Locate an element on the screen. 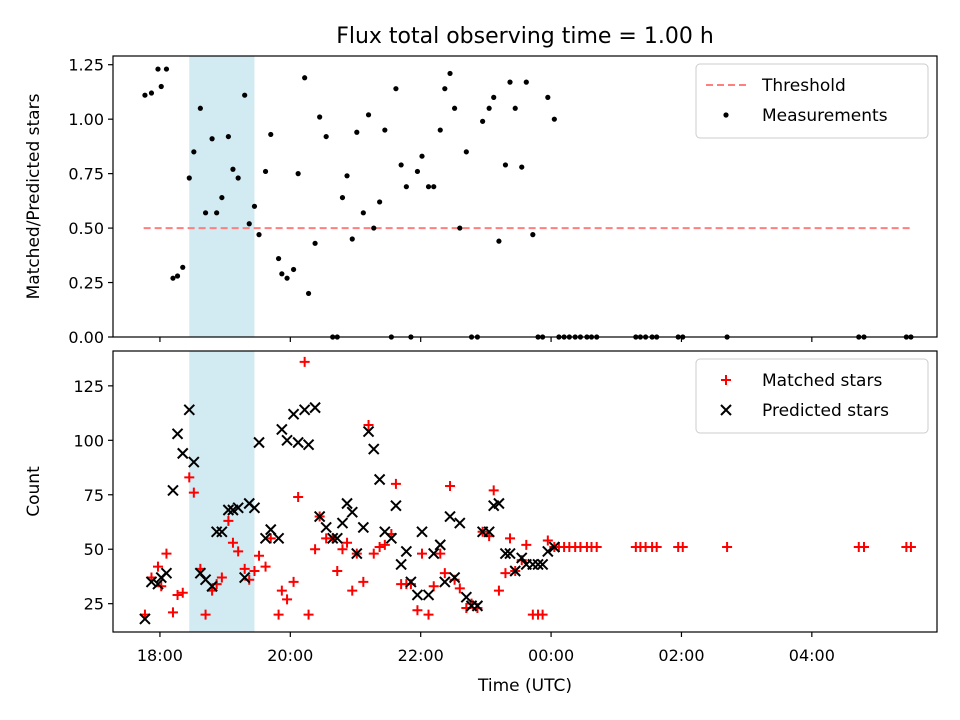 Image resolution: width=960 pixels, height=720 pixels. legend-entry-predicted-stars: Predicted stars is located at coordinates (804, 411).